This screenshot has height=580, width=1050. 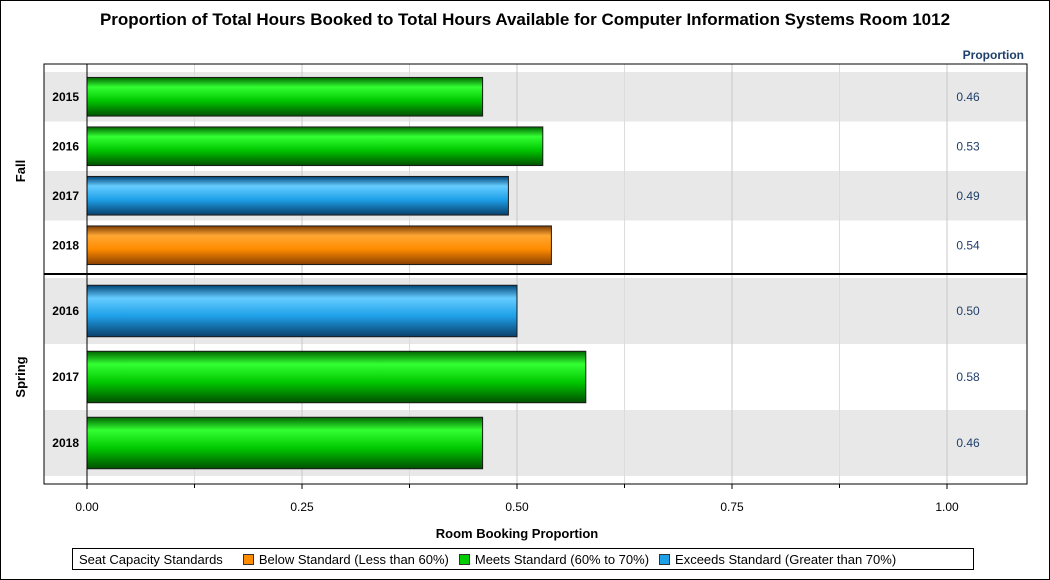 What do you see at coordinates (968, 377) in the screenshot?
I see `value-label: 0.58` at bounding box center [968, 377].